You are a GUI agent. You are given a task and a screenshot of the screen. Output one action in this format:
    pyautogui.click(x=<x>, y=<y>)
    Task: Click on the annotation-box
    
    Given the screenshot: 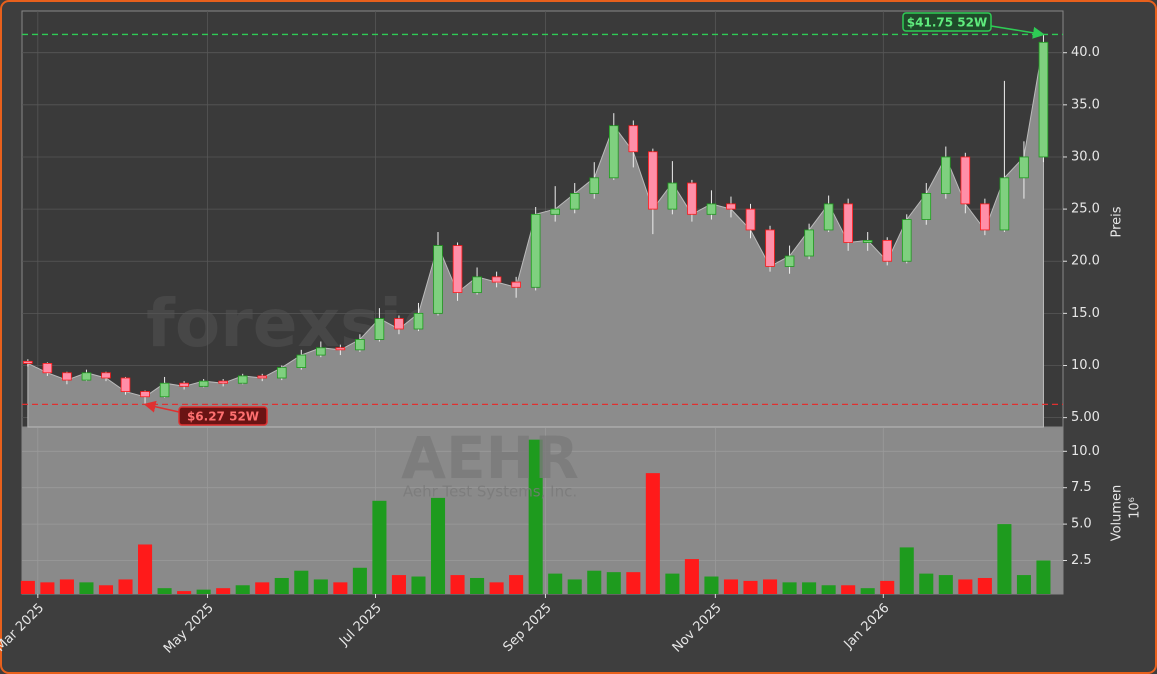 What is the action you would take?
    pyautogui.click(x=947, y=22)
    